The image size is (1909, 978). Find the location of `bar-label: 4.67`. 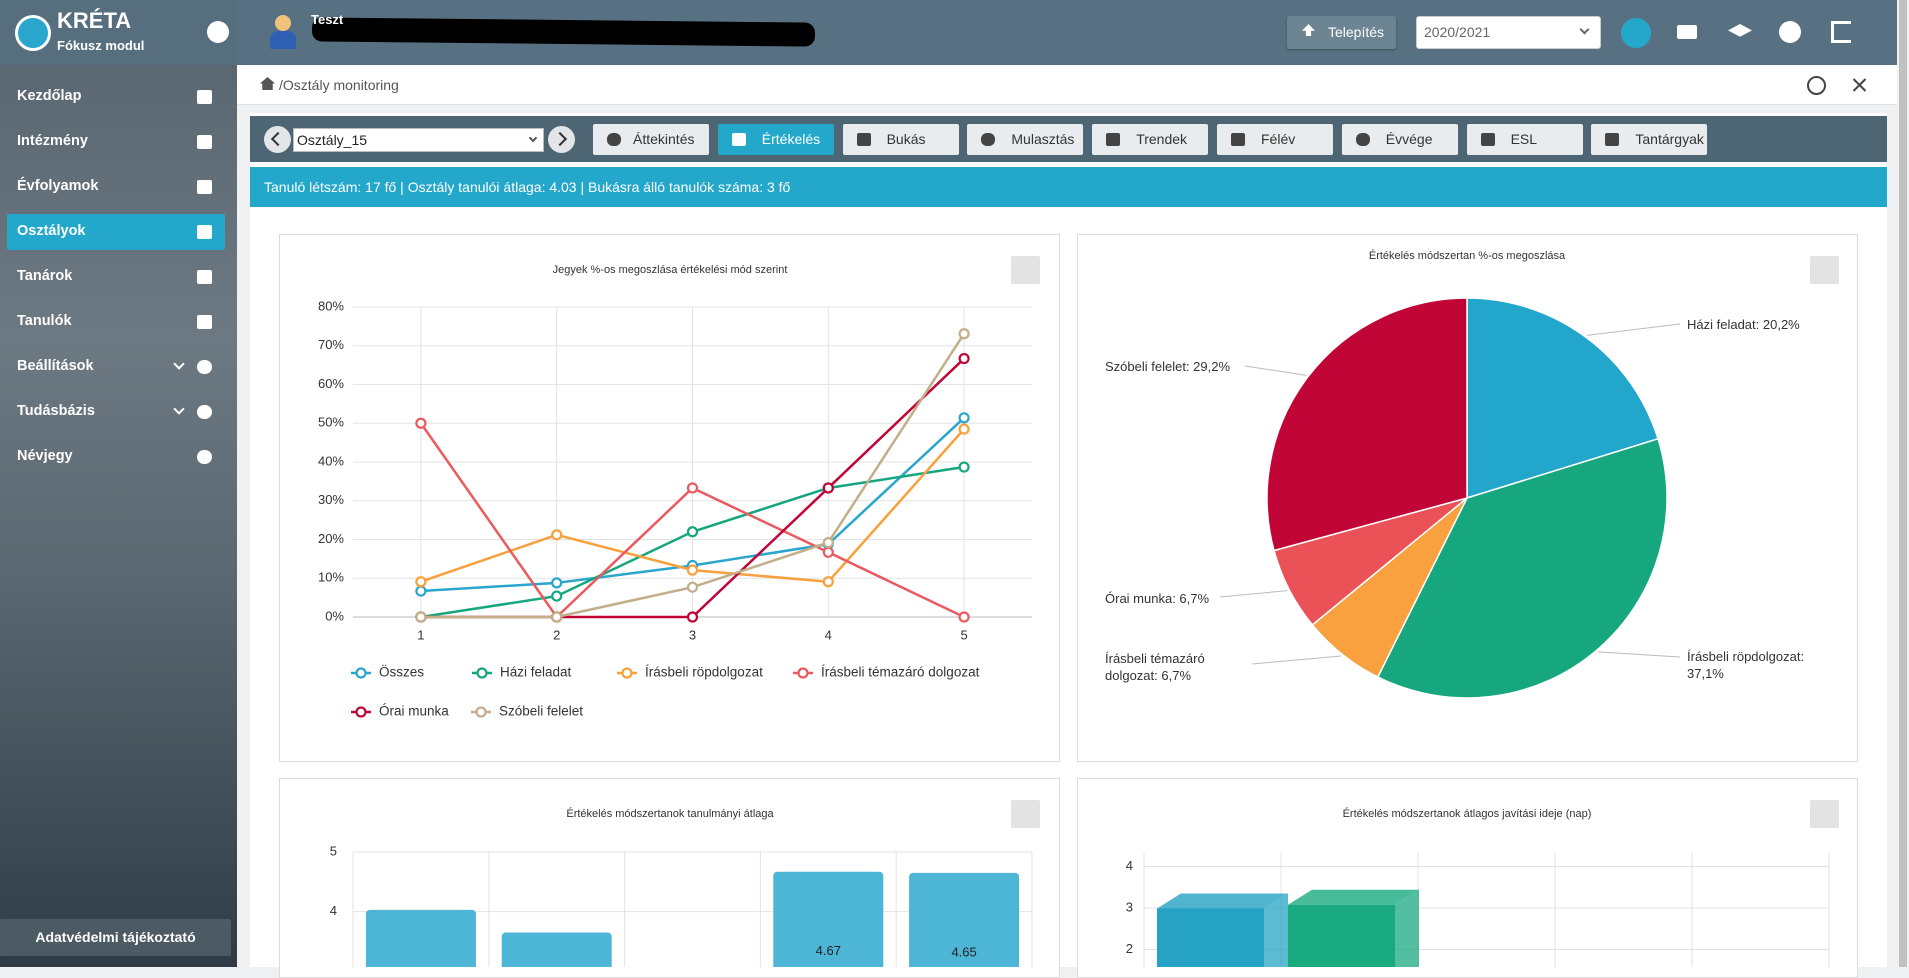

bar-label: 4.67 is located at coordinates (828, 950).